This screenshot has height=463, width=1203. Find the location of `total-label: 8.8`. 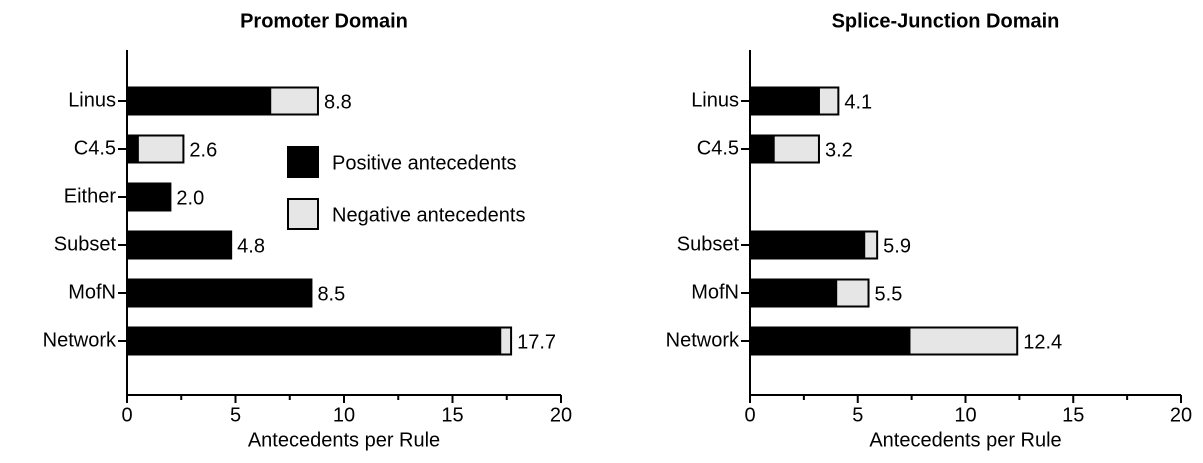

total-label: 8.8 is located at coordinates (338, 102).